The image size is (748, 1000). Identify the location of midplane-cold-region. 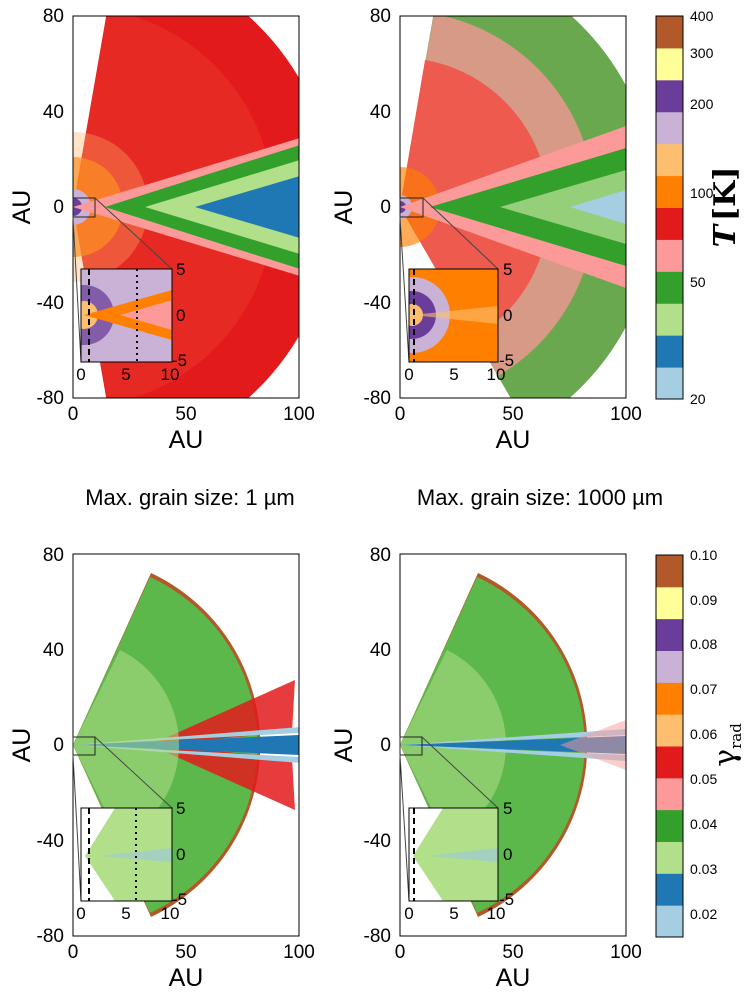
(247, 207).